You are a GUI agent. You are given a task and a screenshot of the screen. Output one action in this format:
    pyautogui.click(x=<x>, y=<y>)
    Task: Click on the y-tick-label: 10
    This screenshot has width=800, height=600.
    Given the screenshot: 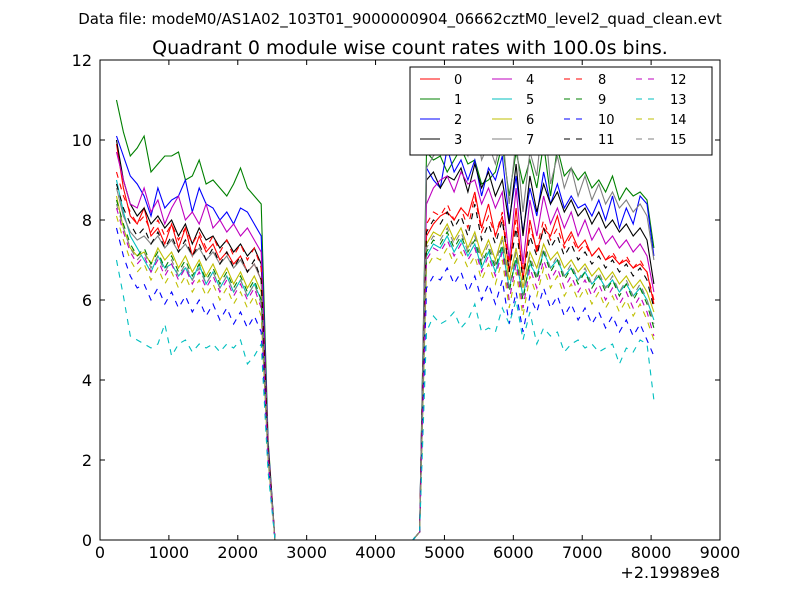 What is the action you would take?
    pyautogui.click(x=82, y=140)
    